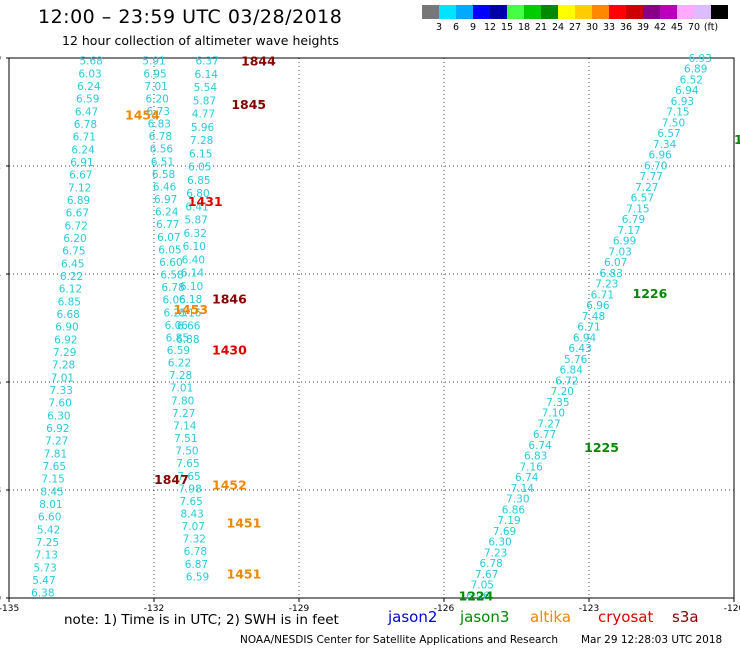 The image size is (740, 650). Describe the element at coordinates (194, 540) in the screenshot. I see `wave-height-value: 7.32` at that location.